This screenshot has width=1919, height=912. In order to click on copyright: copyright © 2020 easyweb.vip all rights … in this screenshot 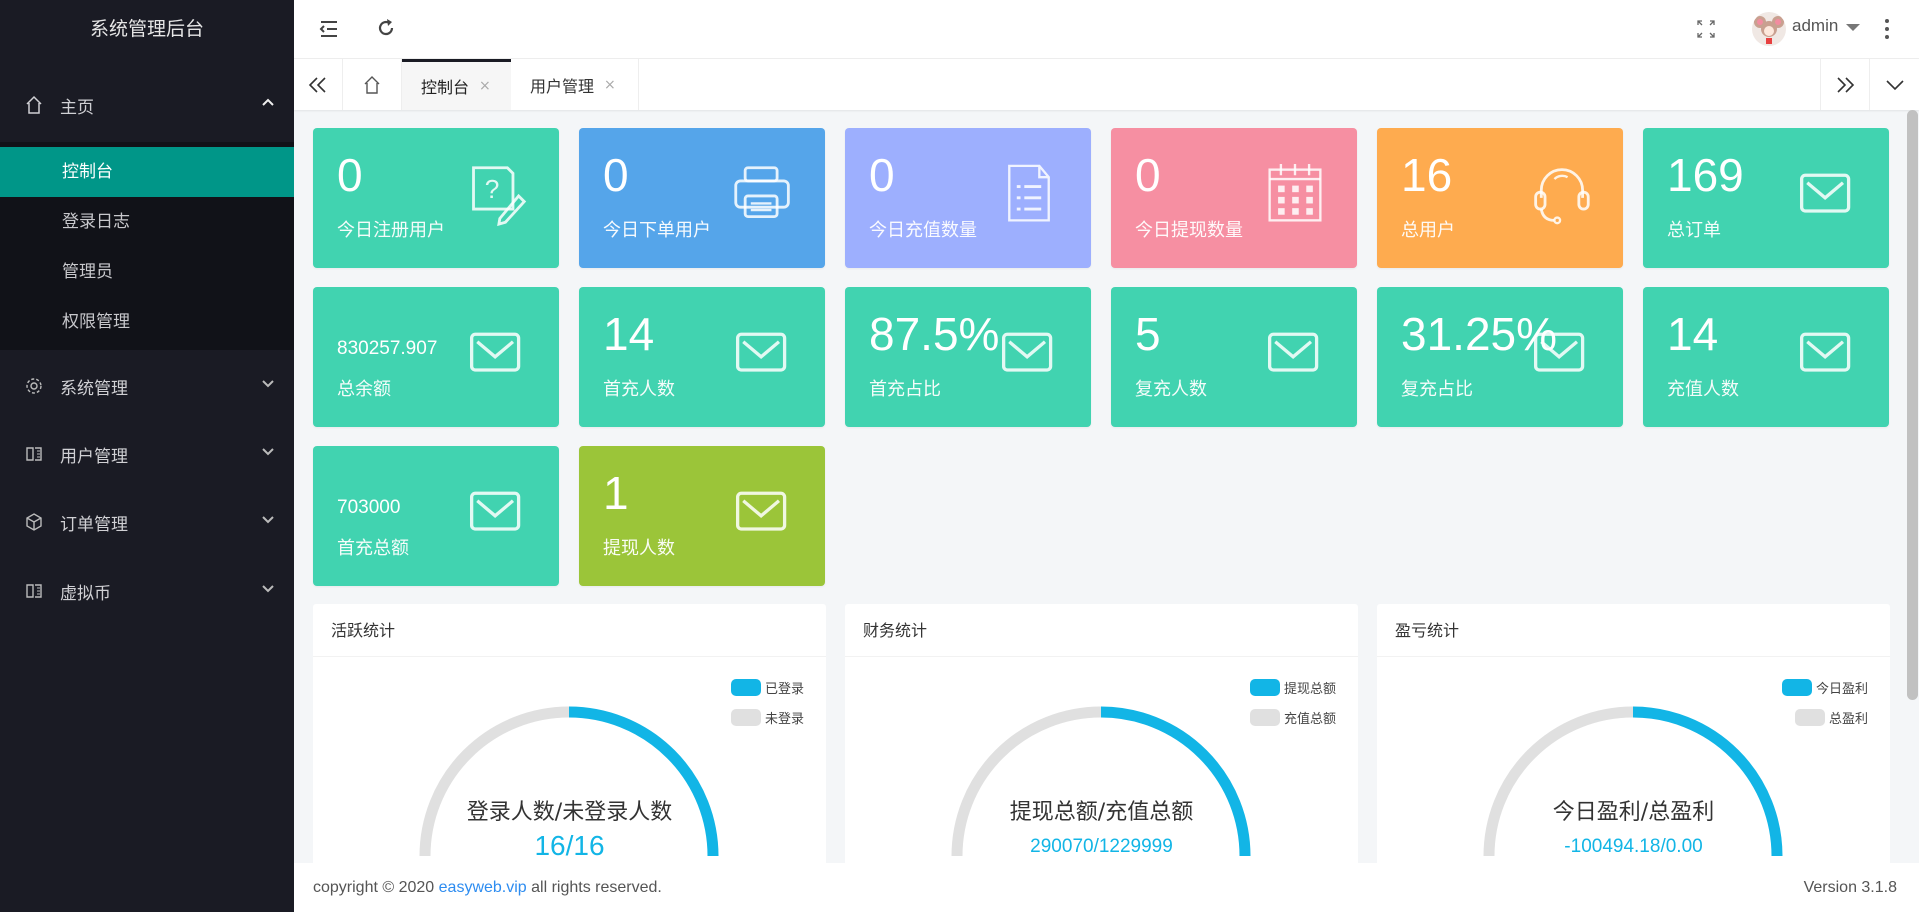, I will do `click(487, 887)`.